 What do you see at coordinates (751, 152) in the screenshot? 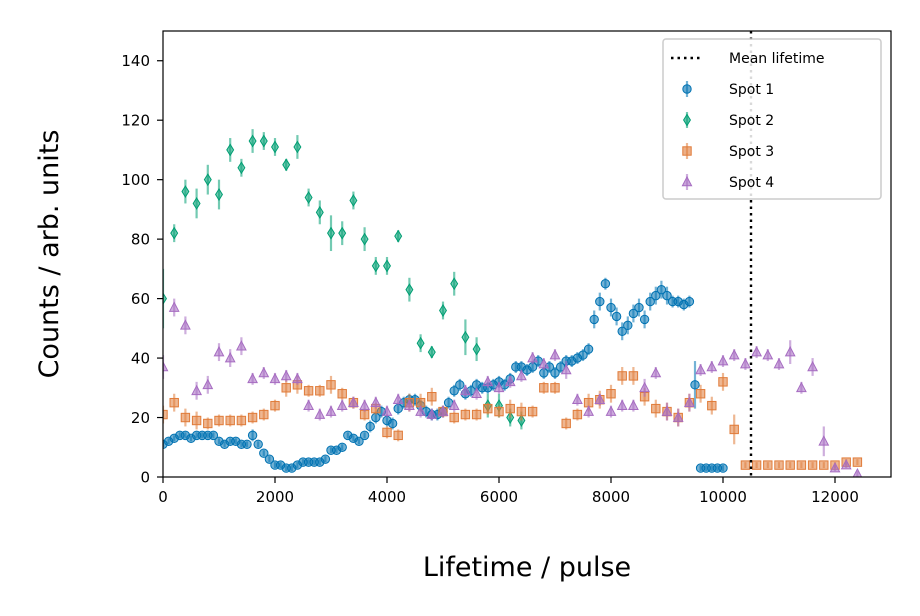
I see `legend-label-spot-3: Spot 3` at bounding box center [751, 152].